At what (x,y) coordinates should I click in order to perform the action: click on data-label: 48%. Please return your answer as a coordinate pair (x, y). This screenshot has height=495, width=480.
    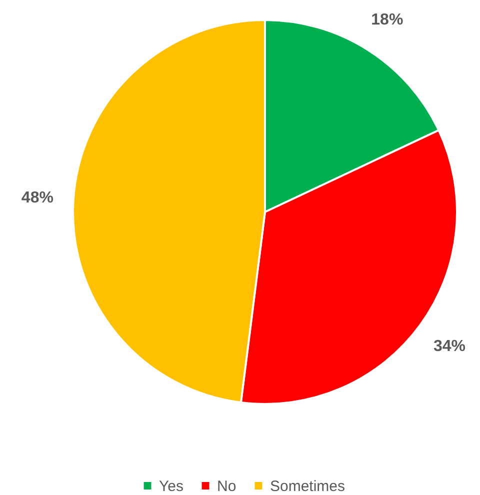
    Looking at the image, I should click on (37, 198).